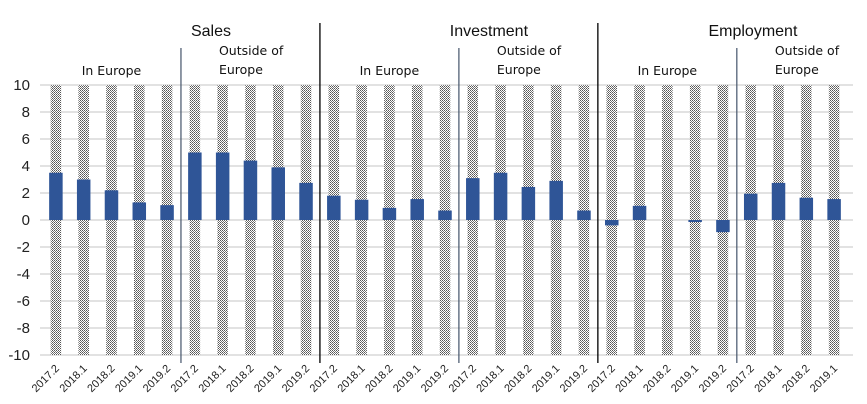 The width and height of the screenshot is (867, 404). What do you see at coordinates (667, 220) in the screenshot?
I see `background-band` at bounding box center [667, 220].